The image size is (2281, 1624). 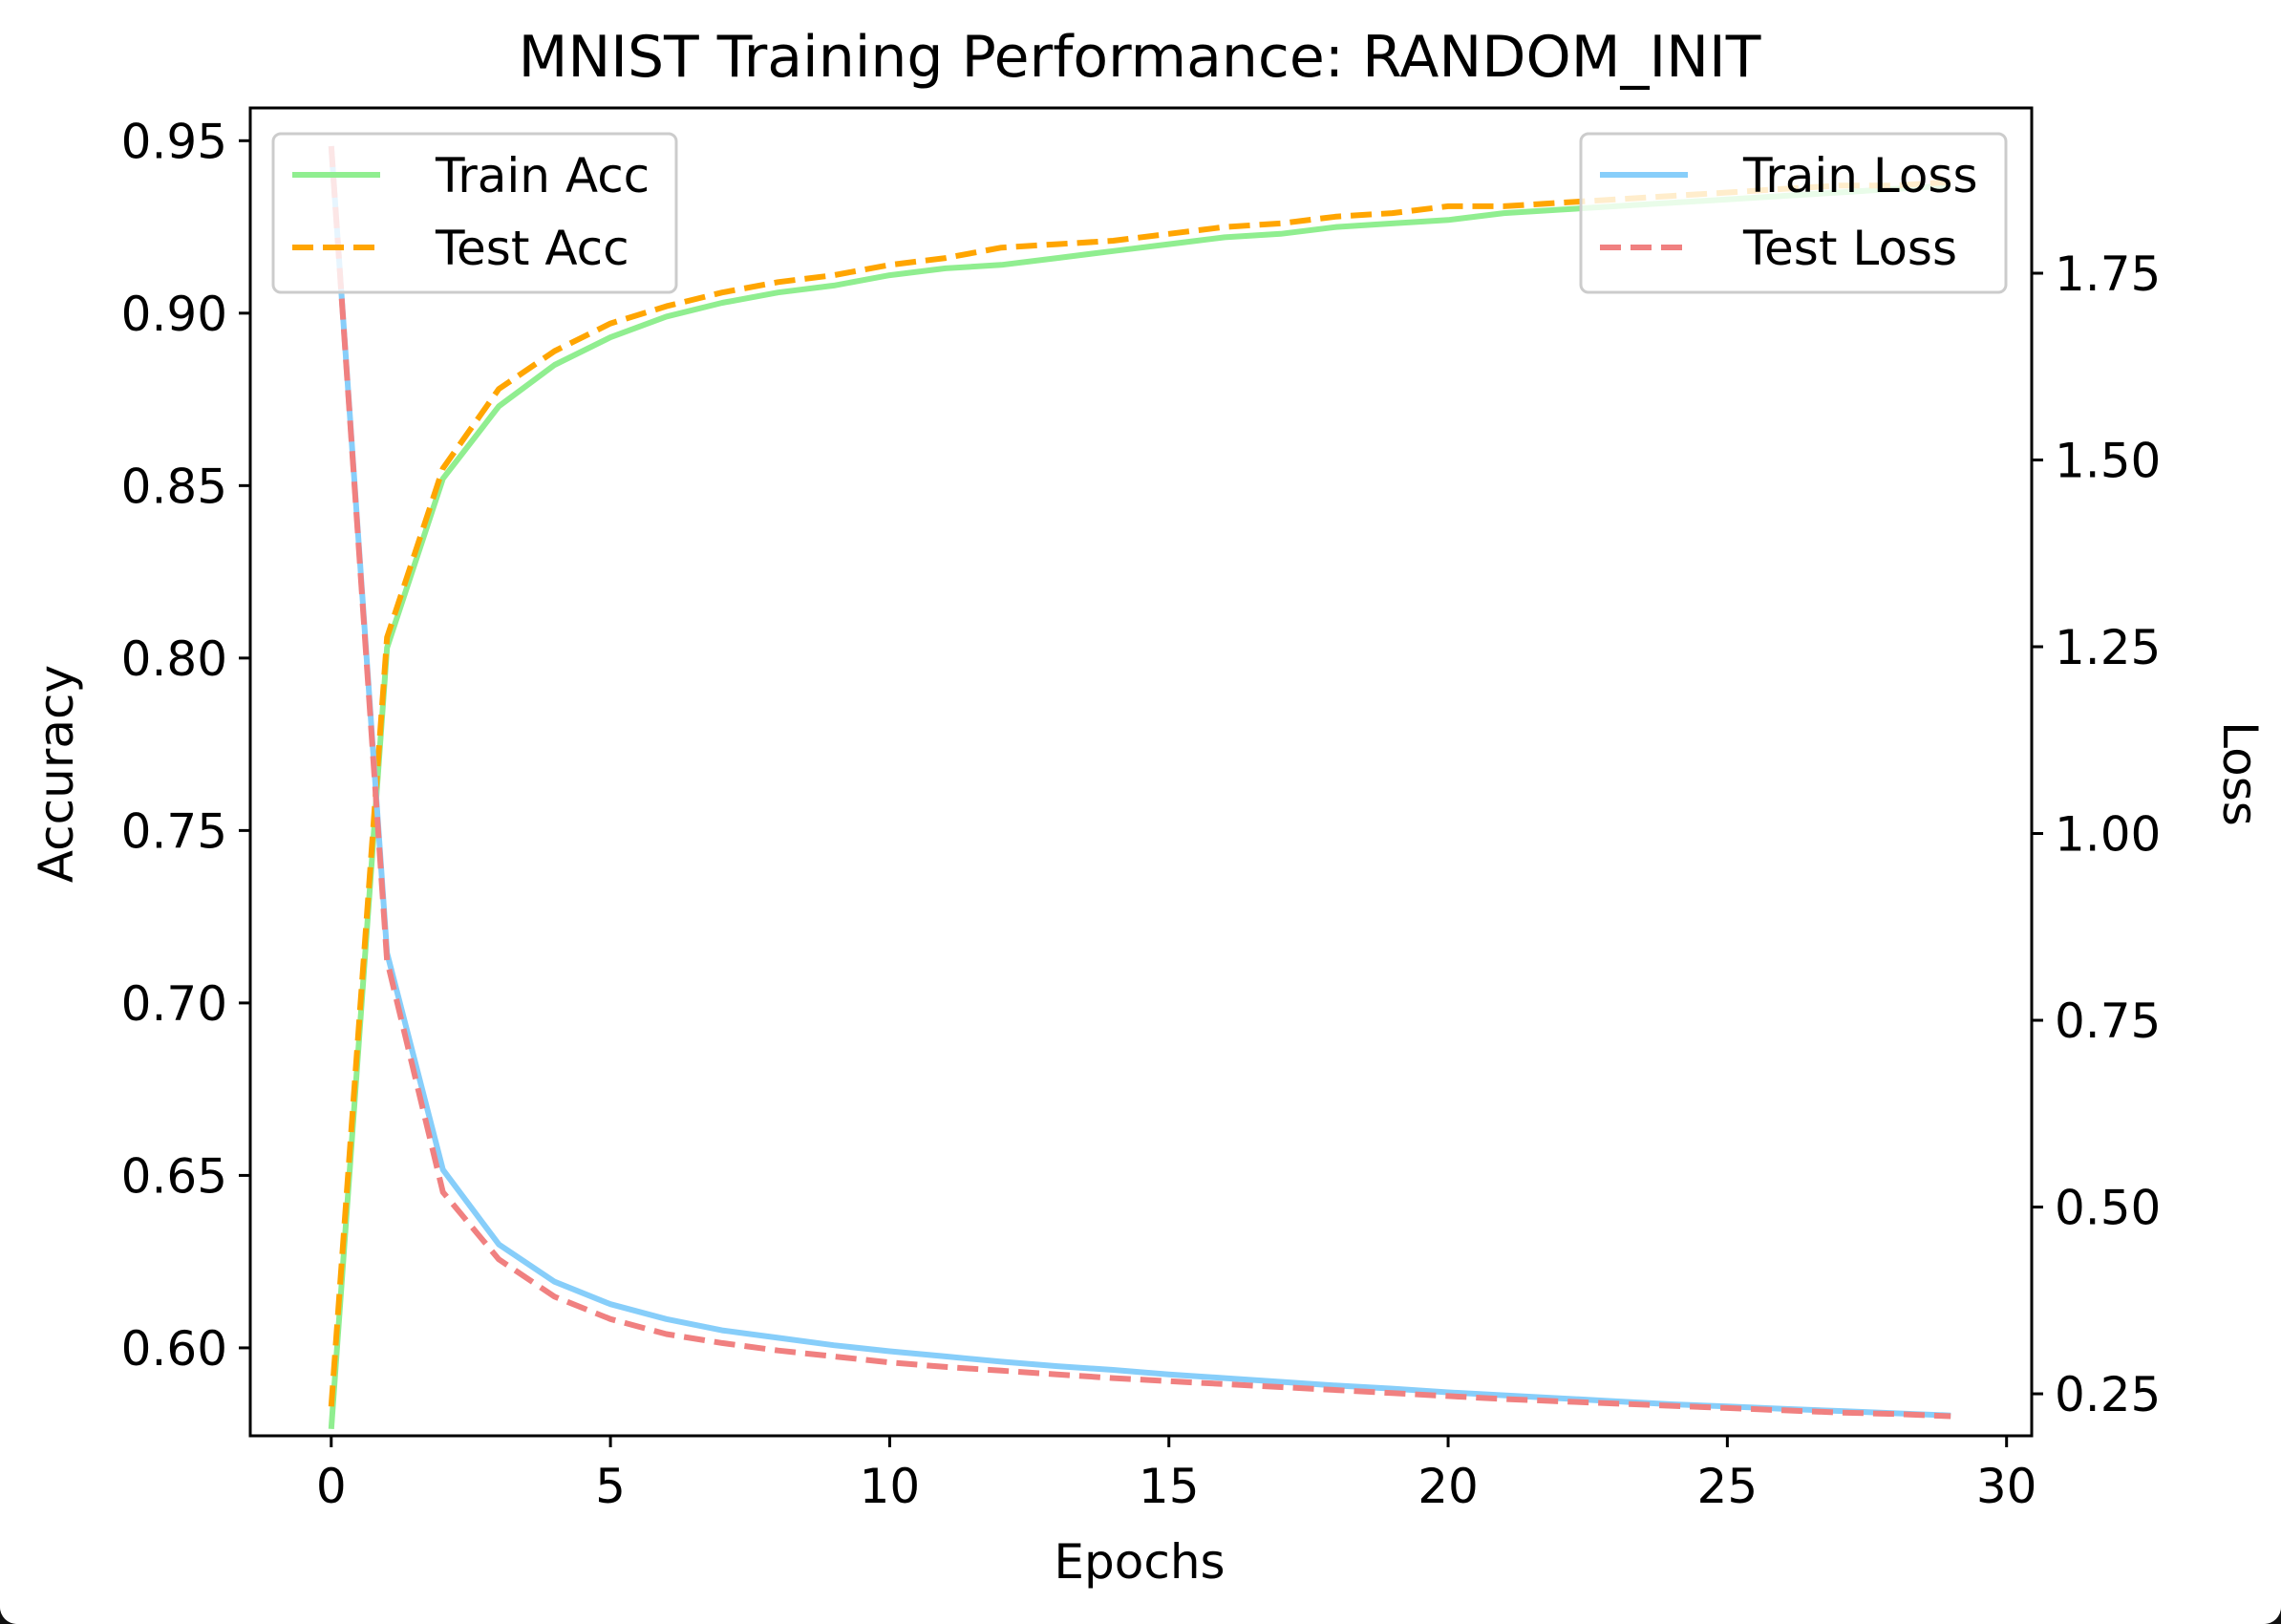 What do you see at coordinates (890, 1487) in the screenshot?
I see `x-tick-label: 10` at bounding box center [890, 1487].